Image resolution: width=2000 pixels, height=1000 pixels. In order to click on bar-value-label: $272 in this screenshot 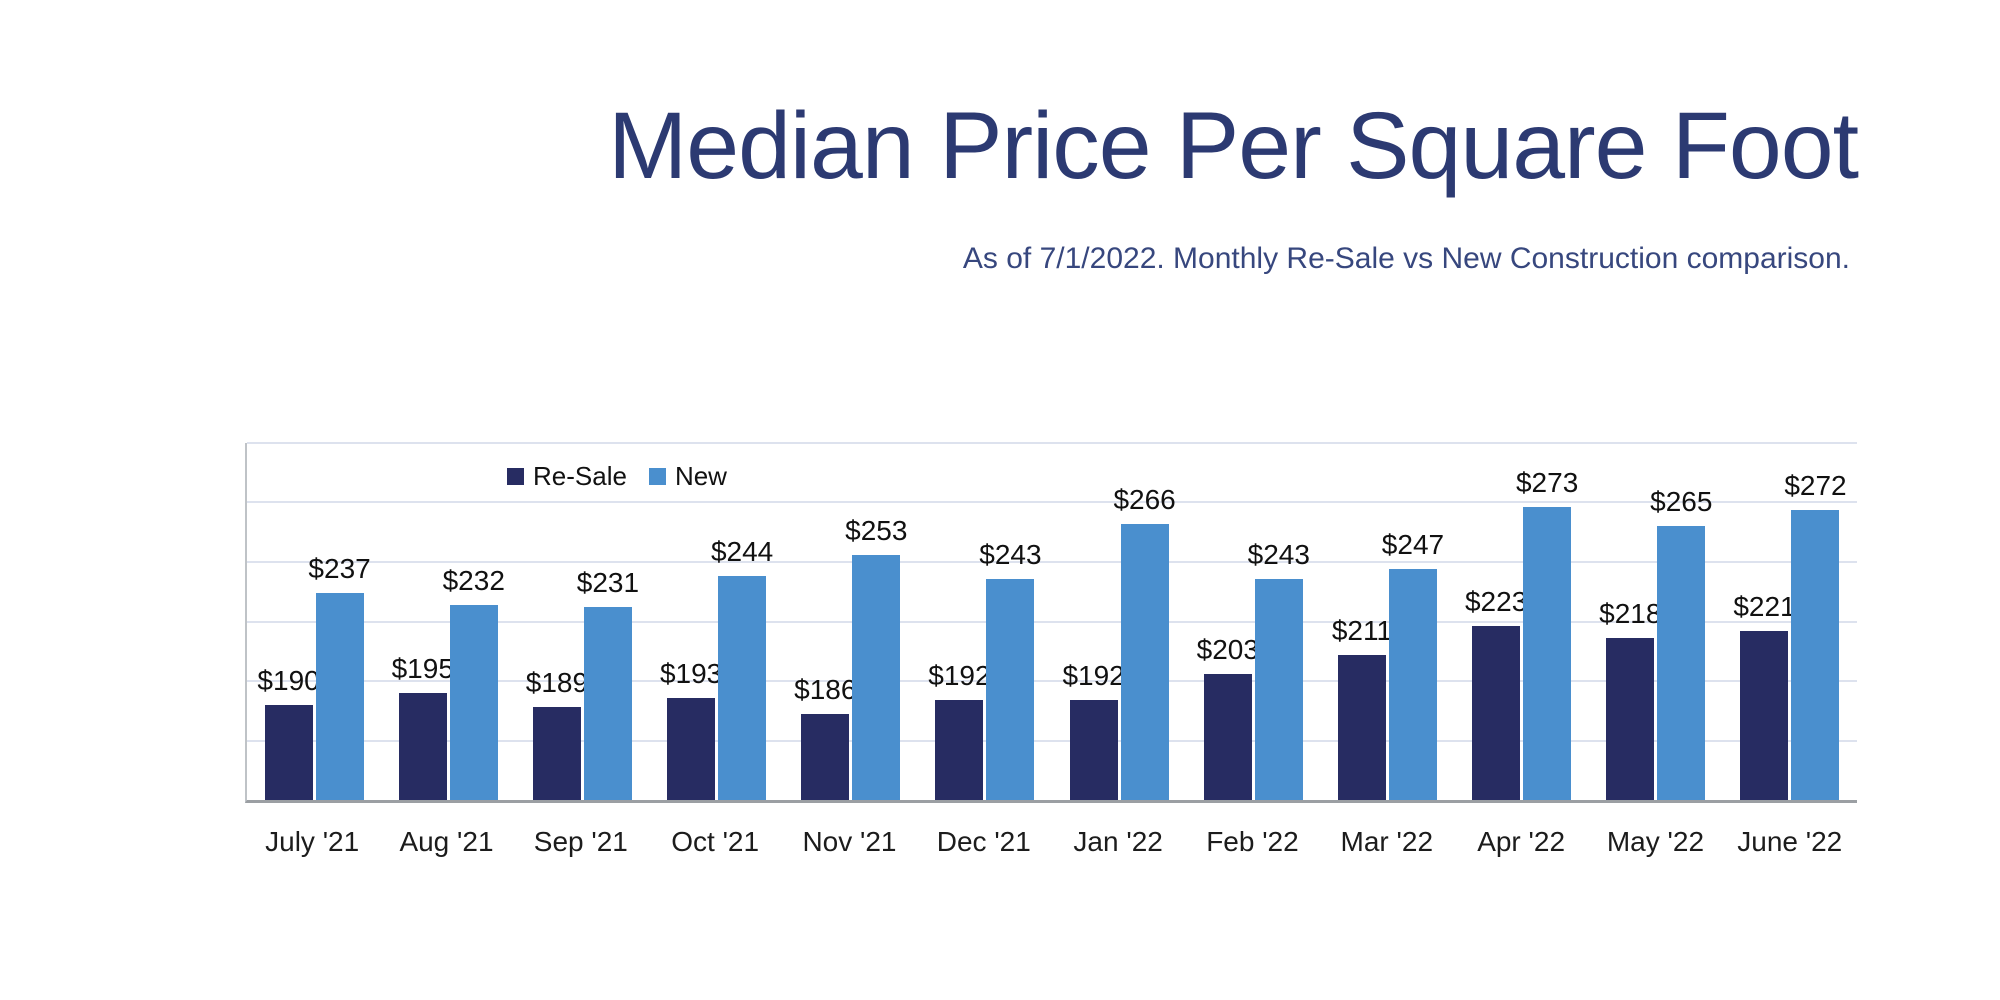, I will do `click(1815, 485)`.